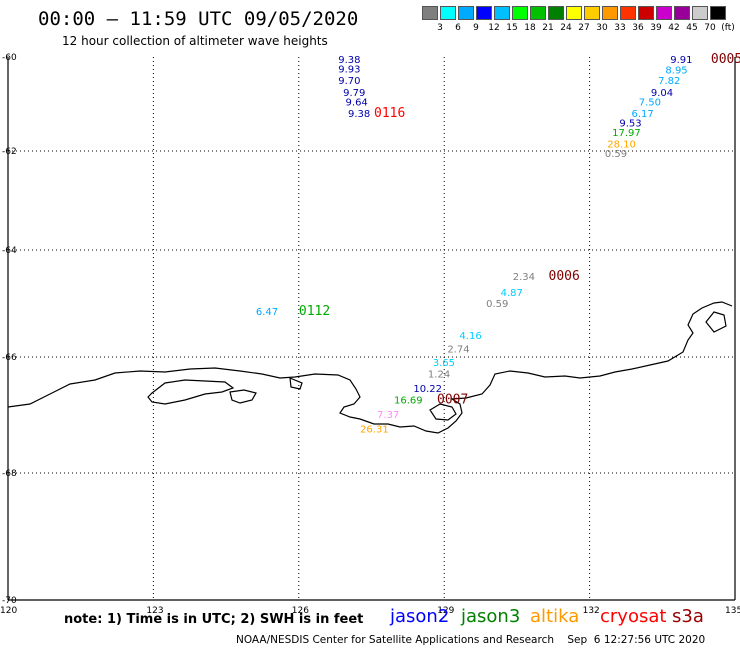 The image size is (740, 650). I want to click on wave-height-value: 6.17, so click(642, 114).